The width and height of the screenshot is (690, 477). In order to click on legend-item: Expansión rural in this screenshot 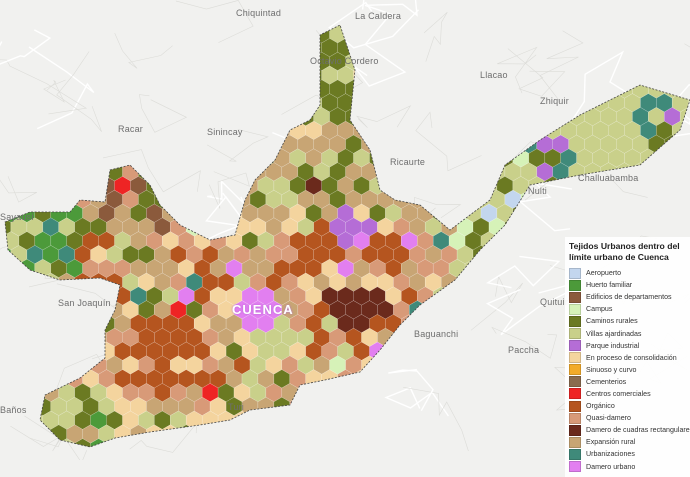, I will do `click(629, 442)`.